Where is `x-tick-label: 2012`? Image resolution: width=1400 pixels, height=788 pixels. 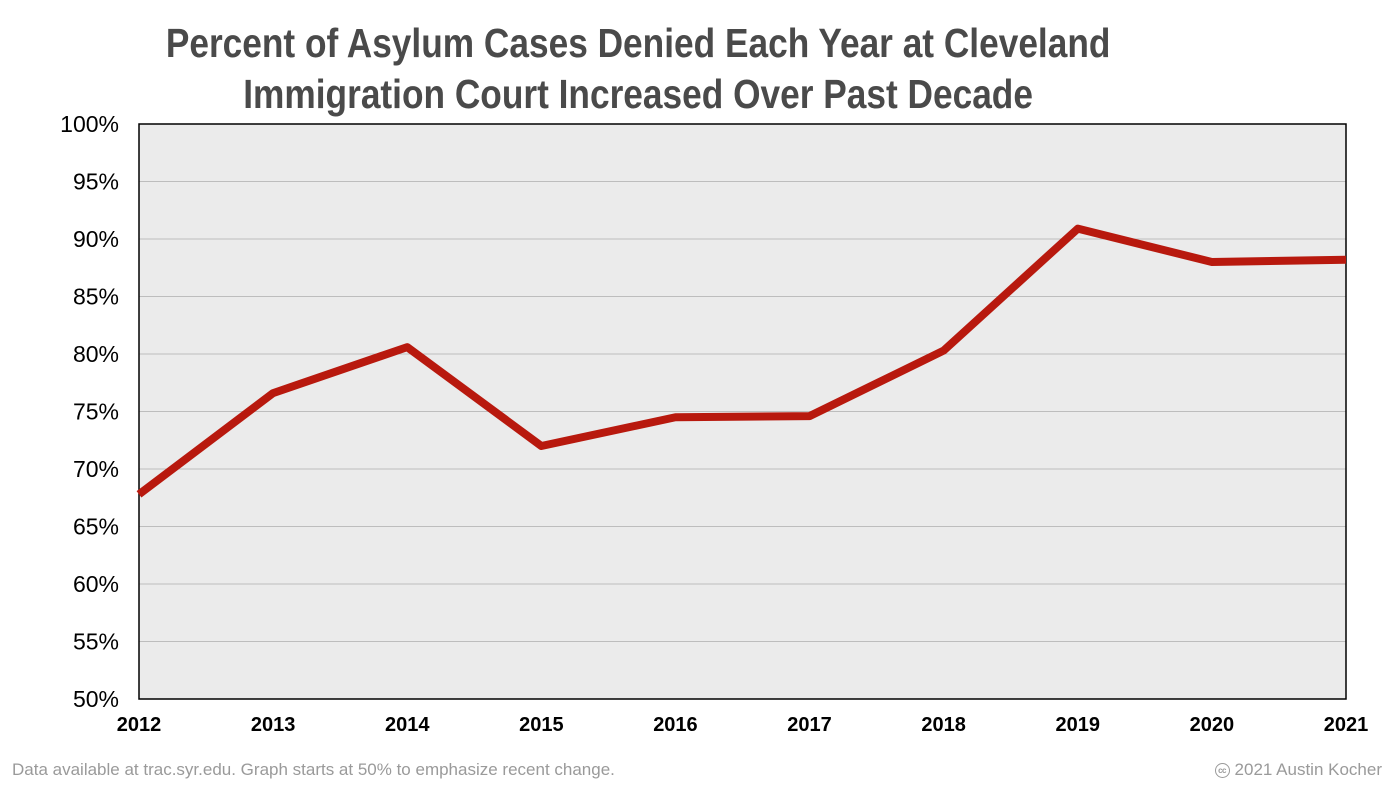 x-tick-label: 2012 is located at coordinates (139, 725).